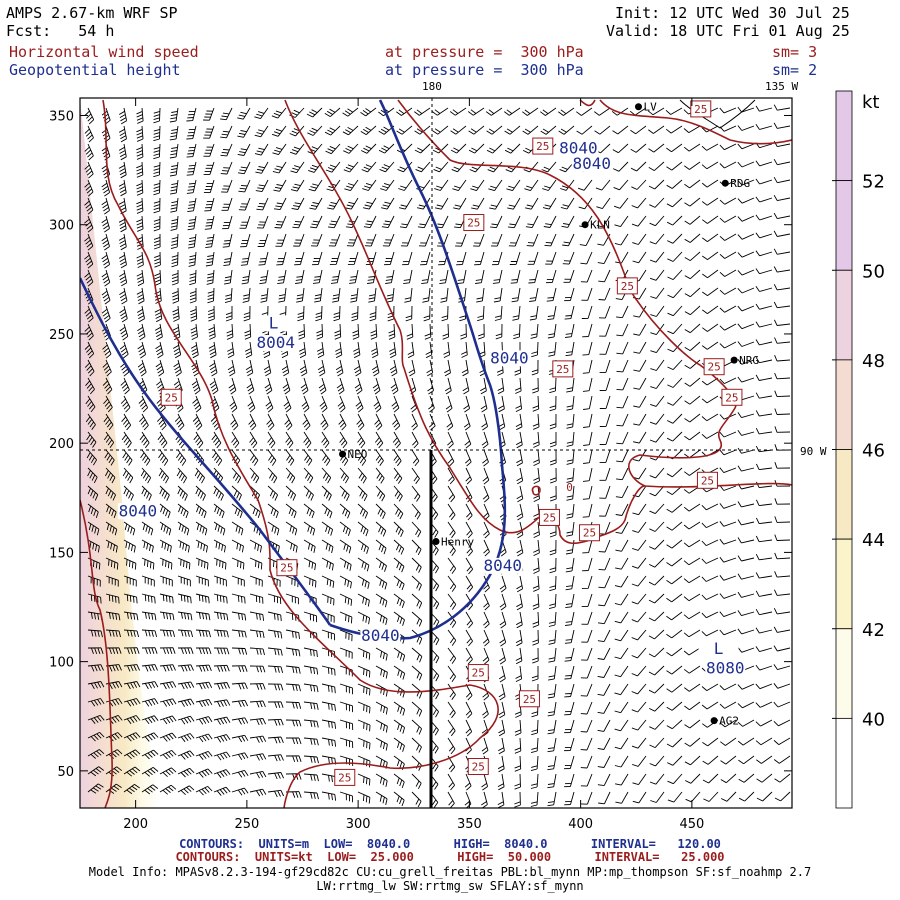  What do you see at coordinates (591, 163) in the screenshot?
I see `height-label-bg` at bounding box center [591, 163].